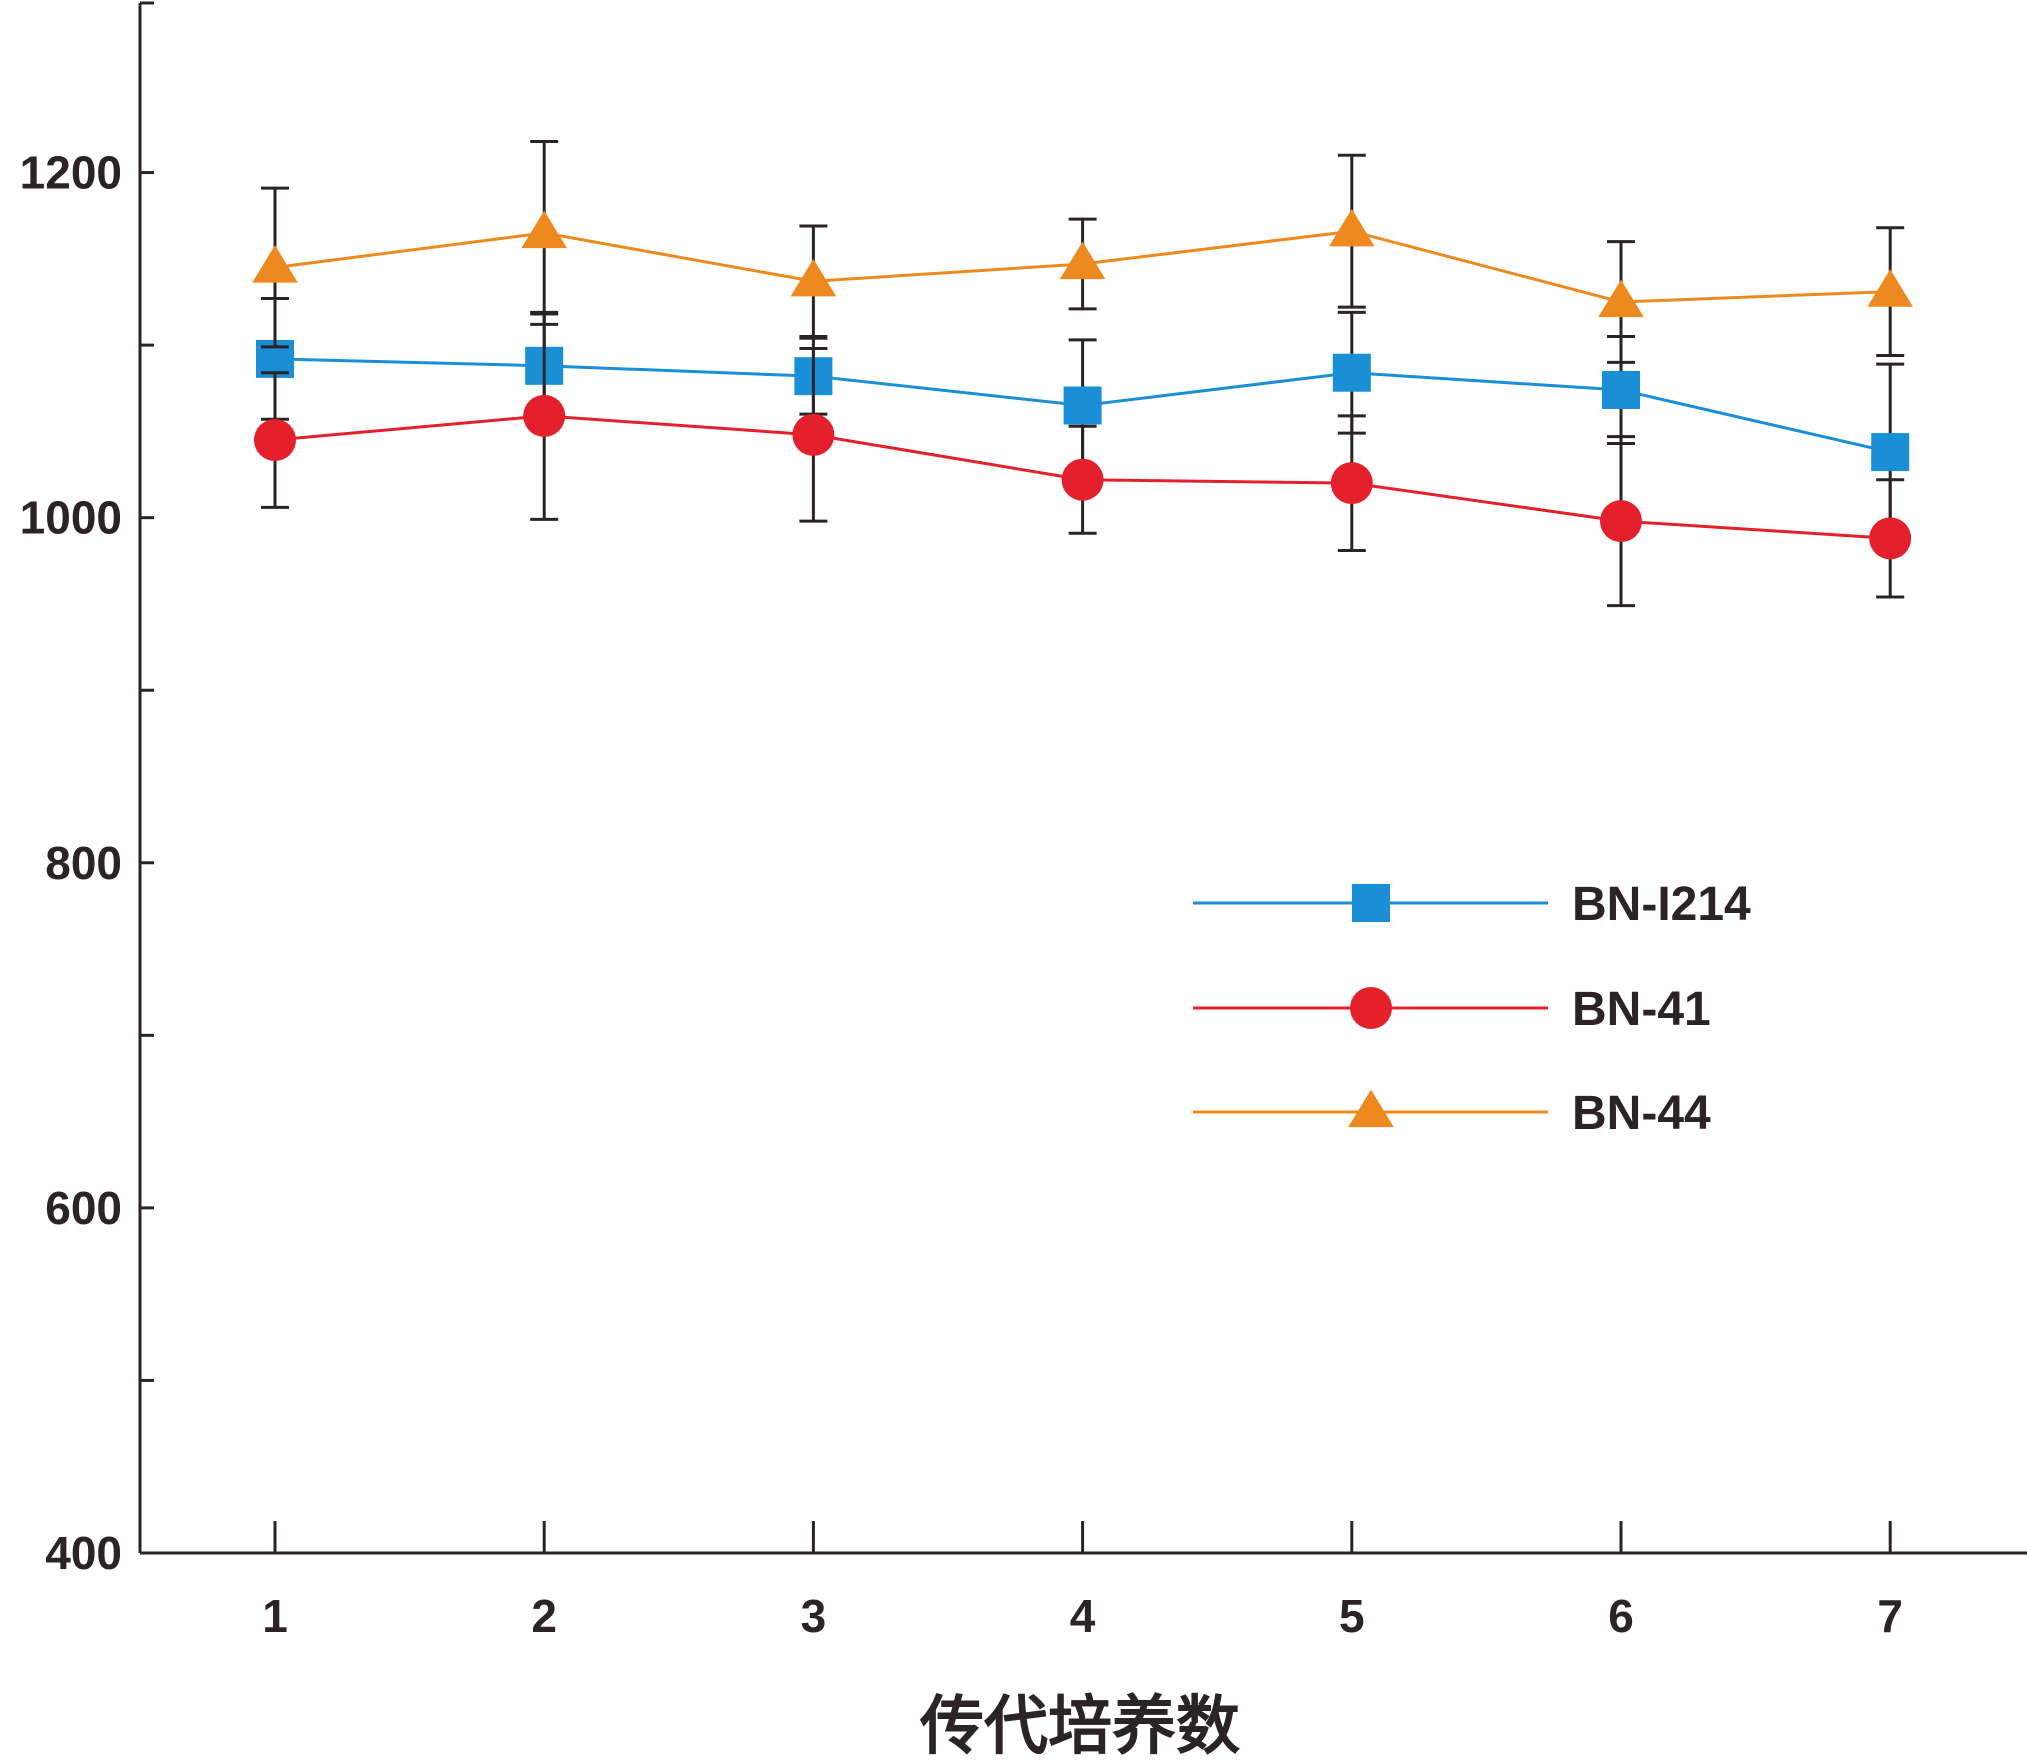 This screenshot has width=2027, height=1760. Describe the element at coordinates (1452, 1009) in the screenshot. I see `legend-item-bn-41: BN-41` at that location.